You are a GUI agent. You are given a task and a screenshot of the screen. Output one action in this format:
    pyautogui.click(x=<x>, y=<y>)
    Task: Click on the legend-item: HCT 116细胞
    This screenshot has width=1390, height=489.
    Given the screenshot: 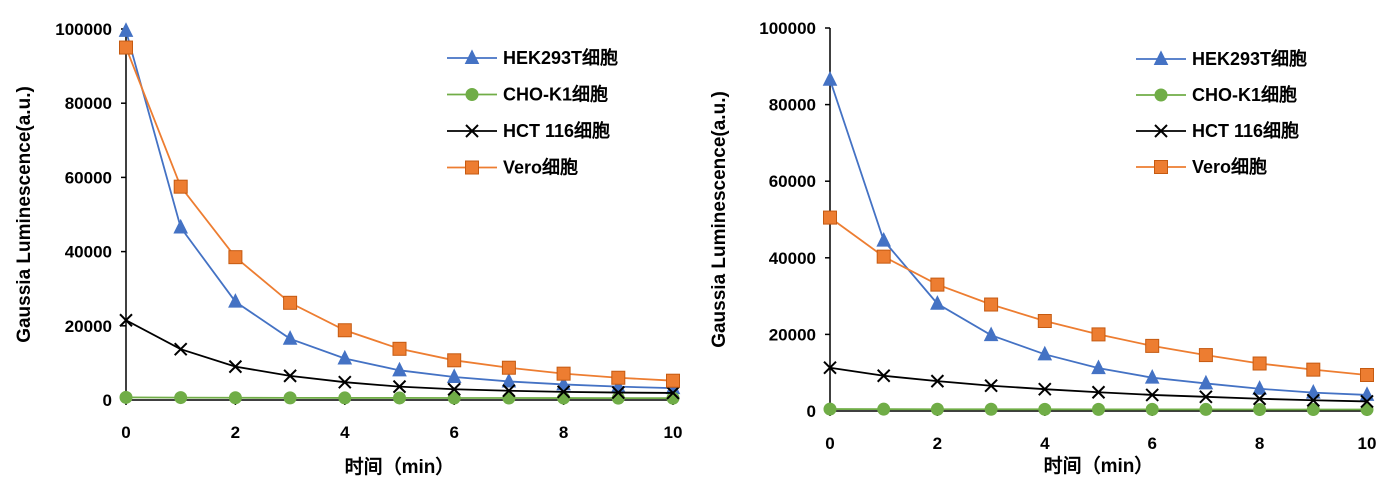 What is the action you would take?
    pyautogui.click(x=528, y=130)
    